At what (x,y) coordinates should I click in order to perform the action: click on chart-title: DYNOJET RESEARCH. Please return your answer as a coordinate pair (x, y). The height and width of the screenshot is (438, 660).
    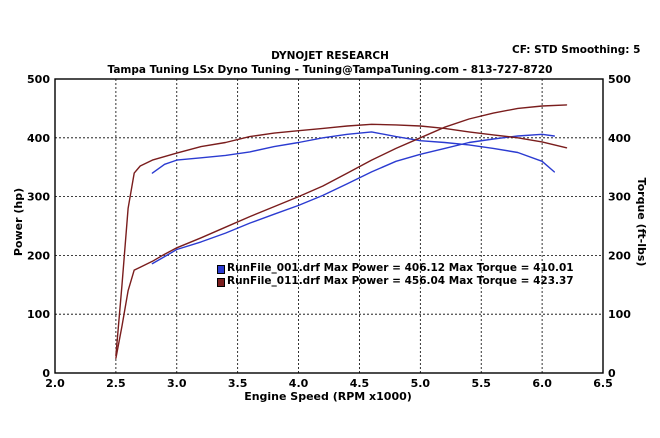
    Looking at the image, I should click on (330, 56).